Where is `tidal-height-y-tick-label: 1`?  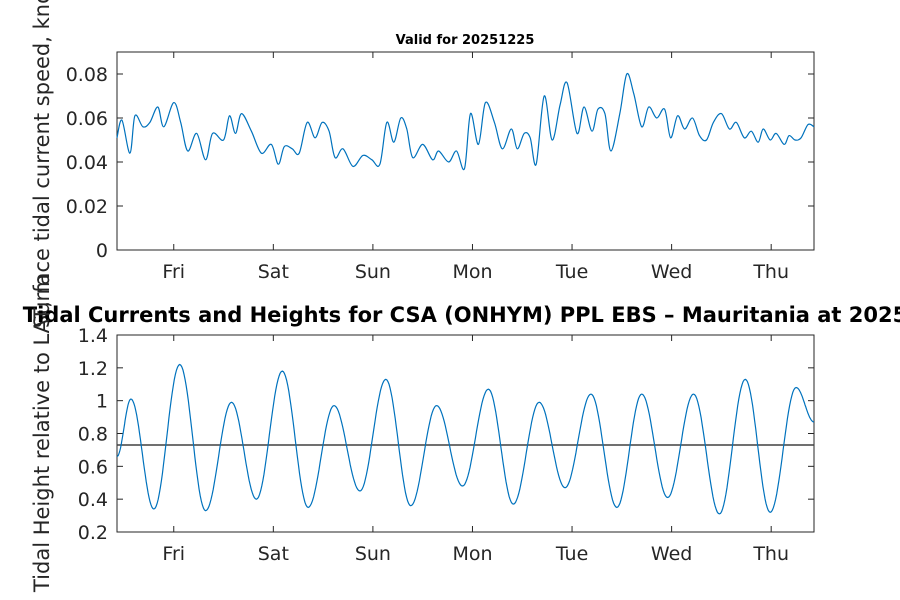 tidal-height-y-tick-label: 1 is located at coordinates (102, 402).